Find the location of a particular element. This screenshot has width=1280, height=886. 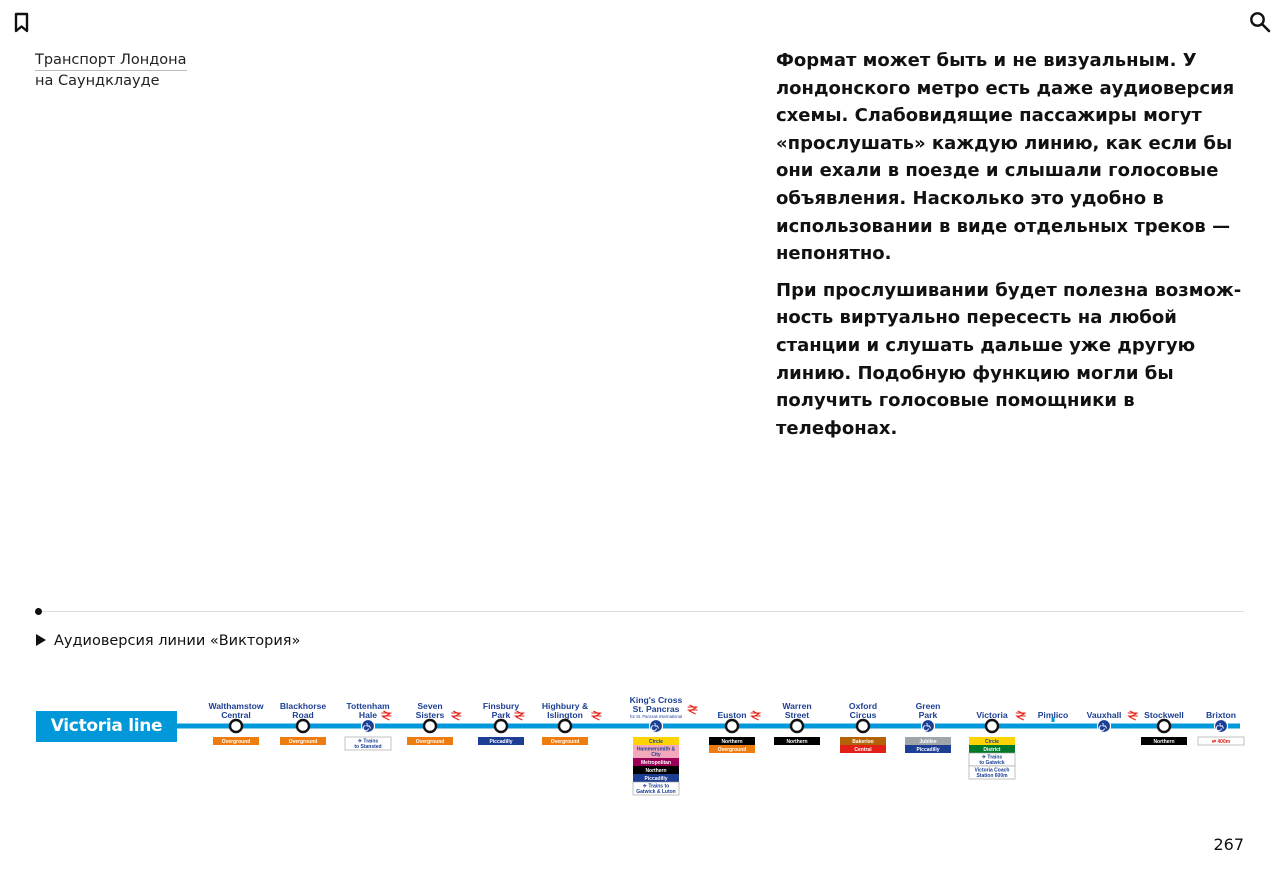

interchange-label: Piccadilly is located at coordinates (927, 750).